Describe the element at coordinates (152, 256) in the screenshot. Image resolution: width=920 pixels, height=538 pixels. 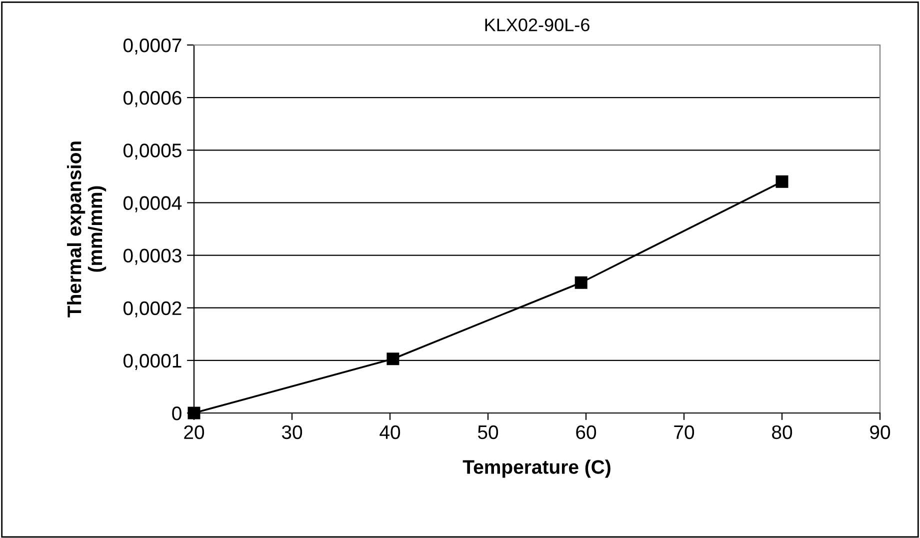
I see `y-tick-label: 0,0003` at that location.